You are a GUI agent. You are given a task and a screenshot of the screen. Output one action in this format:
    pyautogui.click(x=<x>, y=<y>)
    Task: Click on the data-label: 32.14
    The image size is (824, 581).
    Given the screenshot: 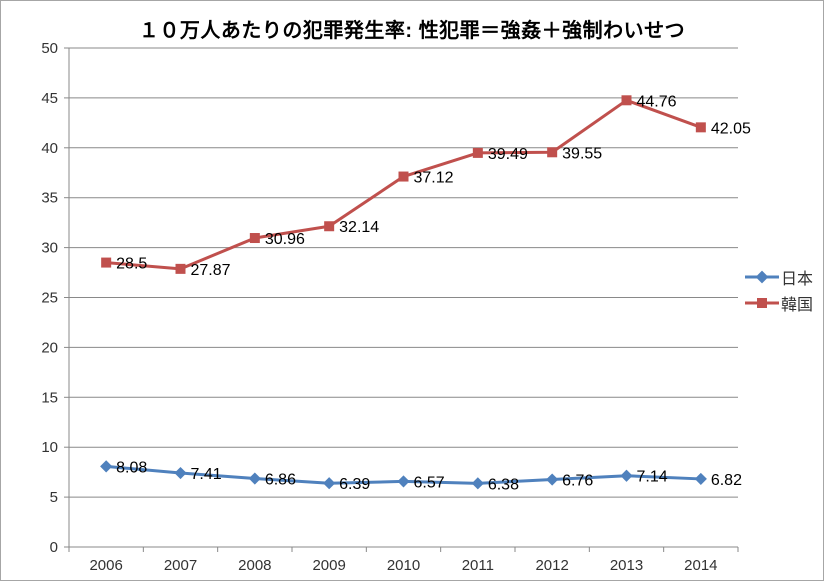 What is the action you would take?
    pyautogui.click(x=359, y=227)
    